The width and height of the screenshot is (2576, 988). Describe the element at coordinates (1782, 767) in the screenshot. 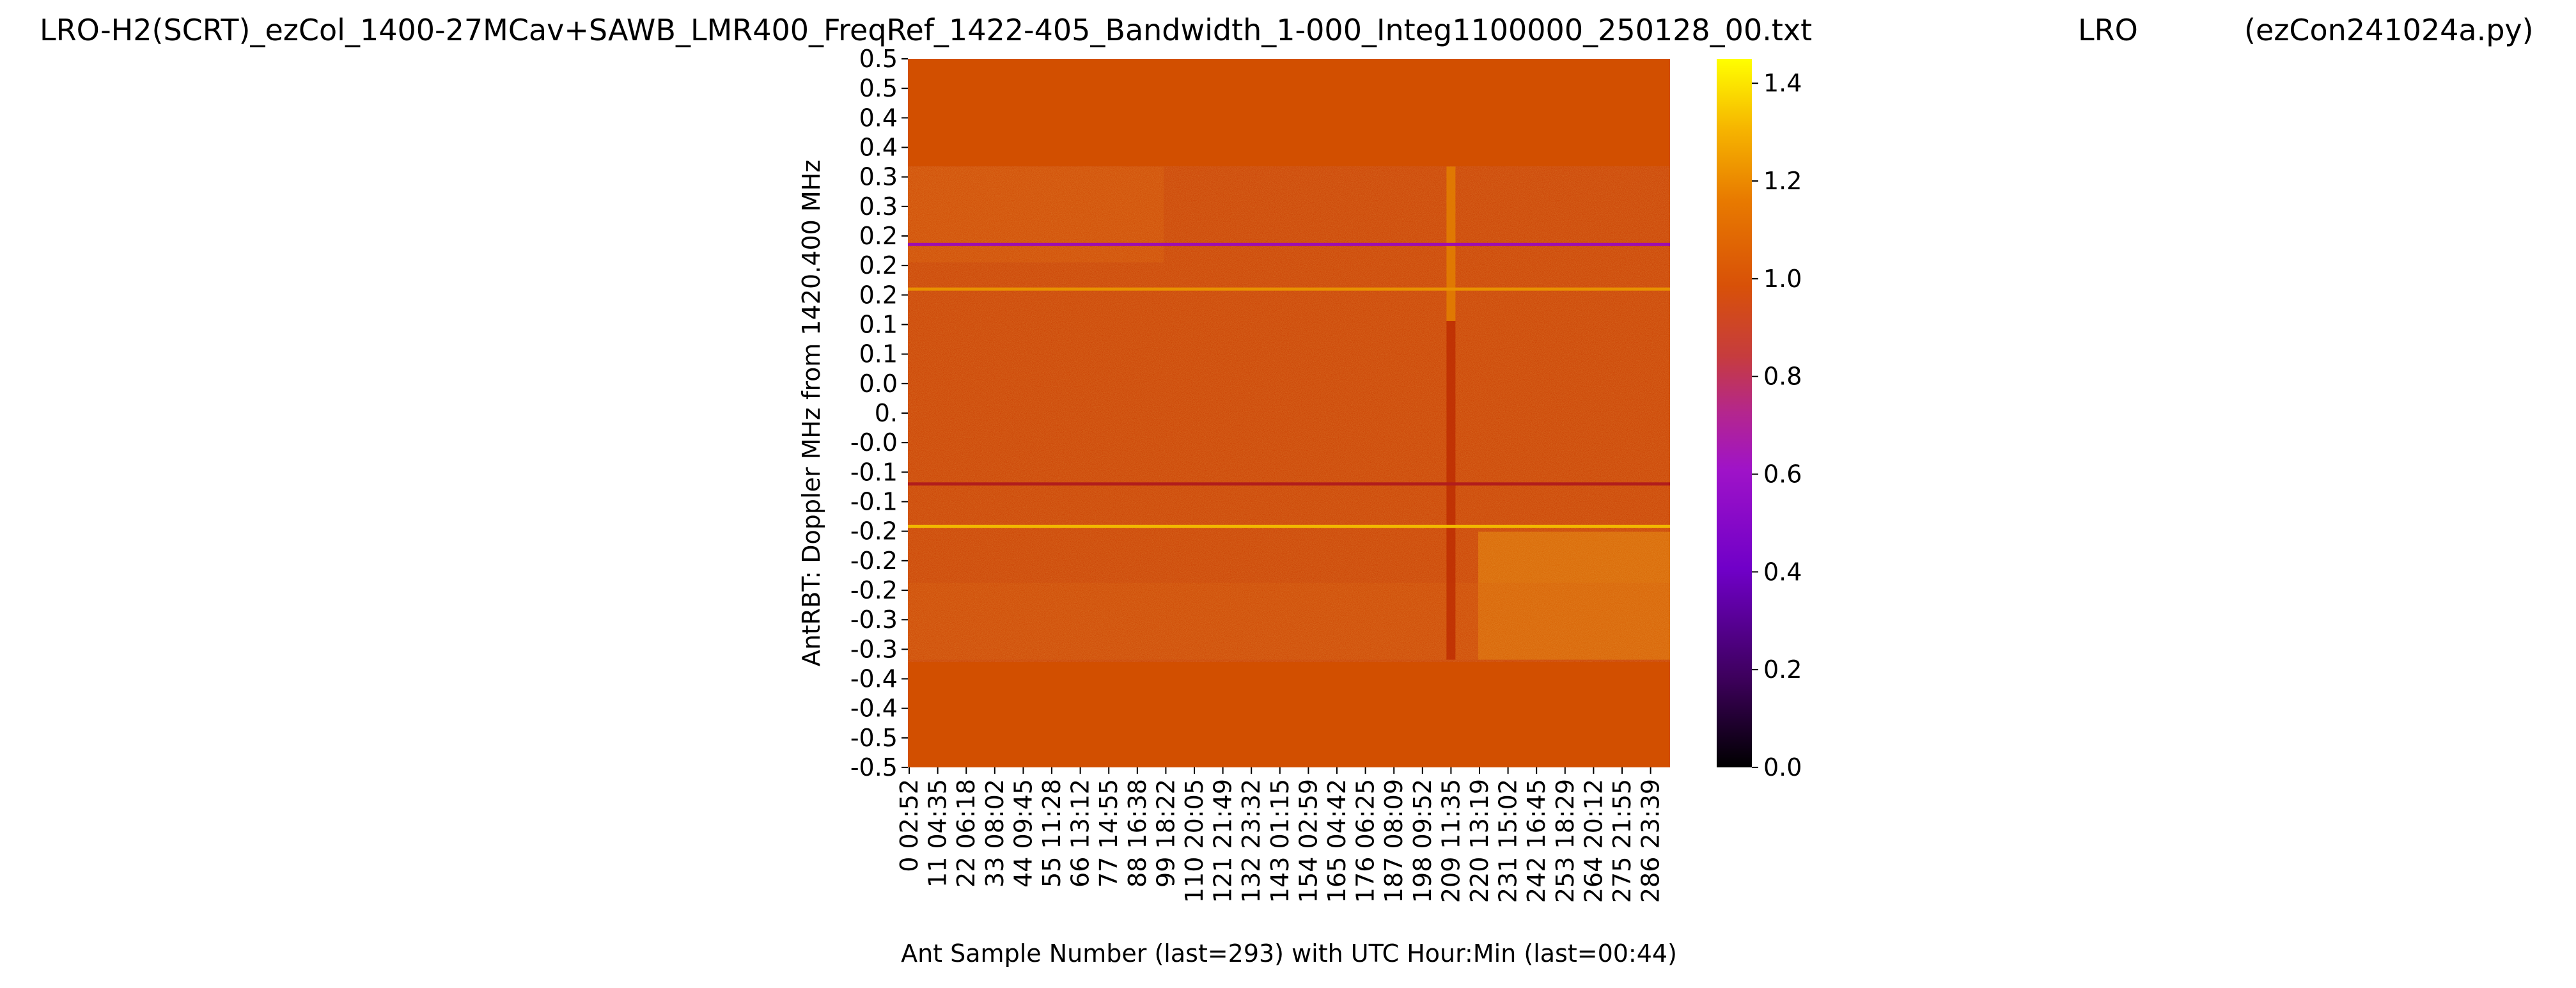

I see `colorbar-tick-label: 0.0` at that location.